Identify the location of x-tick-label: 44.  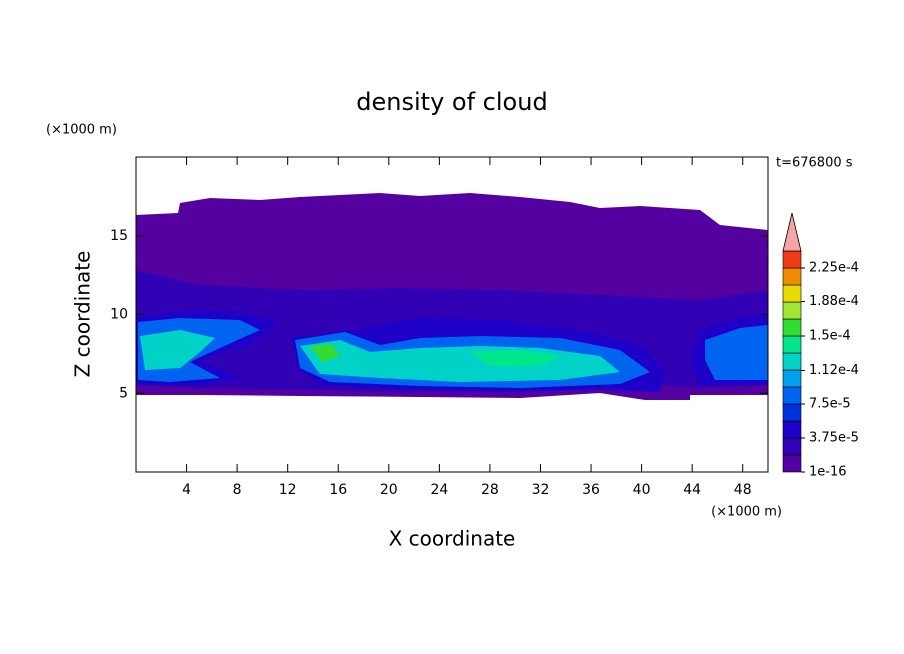
(692, 490).